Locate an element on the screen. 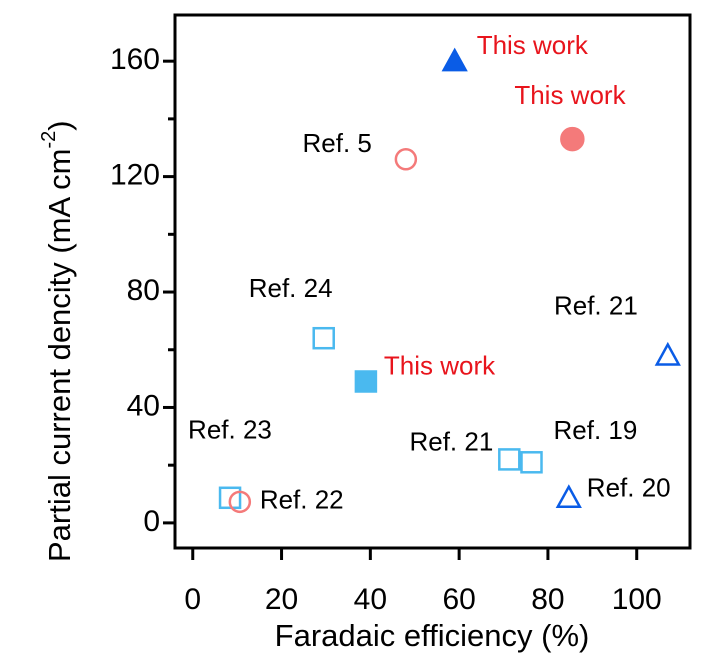  x-tick-label: 60 is located at coordinates (458, 599).